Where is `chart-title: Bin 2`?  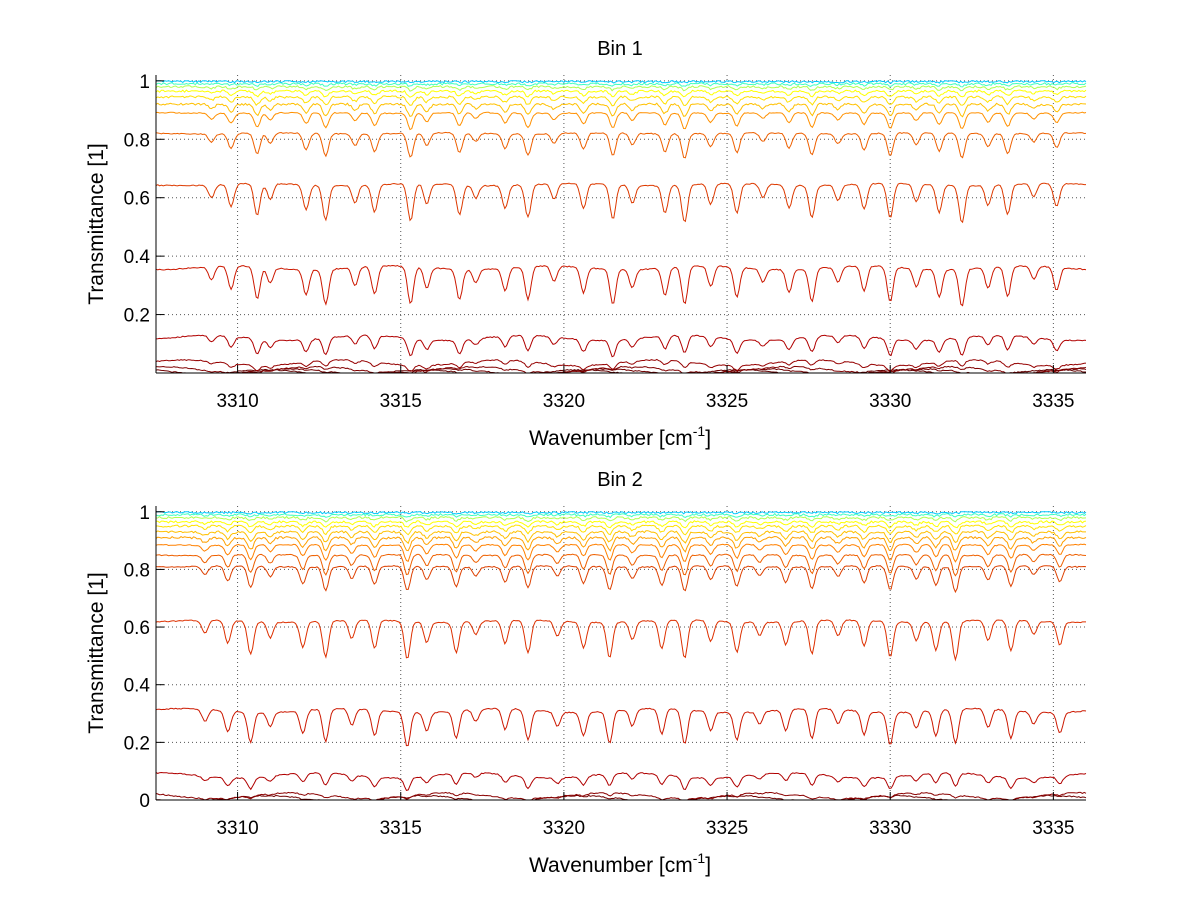 chart-title: Bin 2 is located at coordinates (620, 480).